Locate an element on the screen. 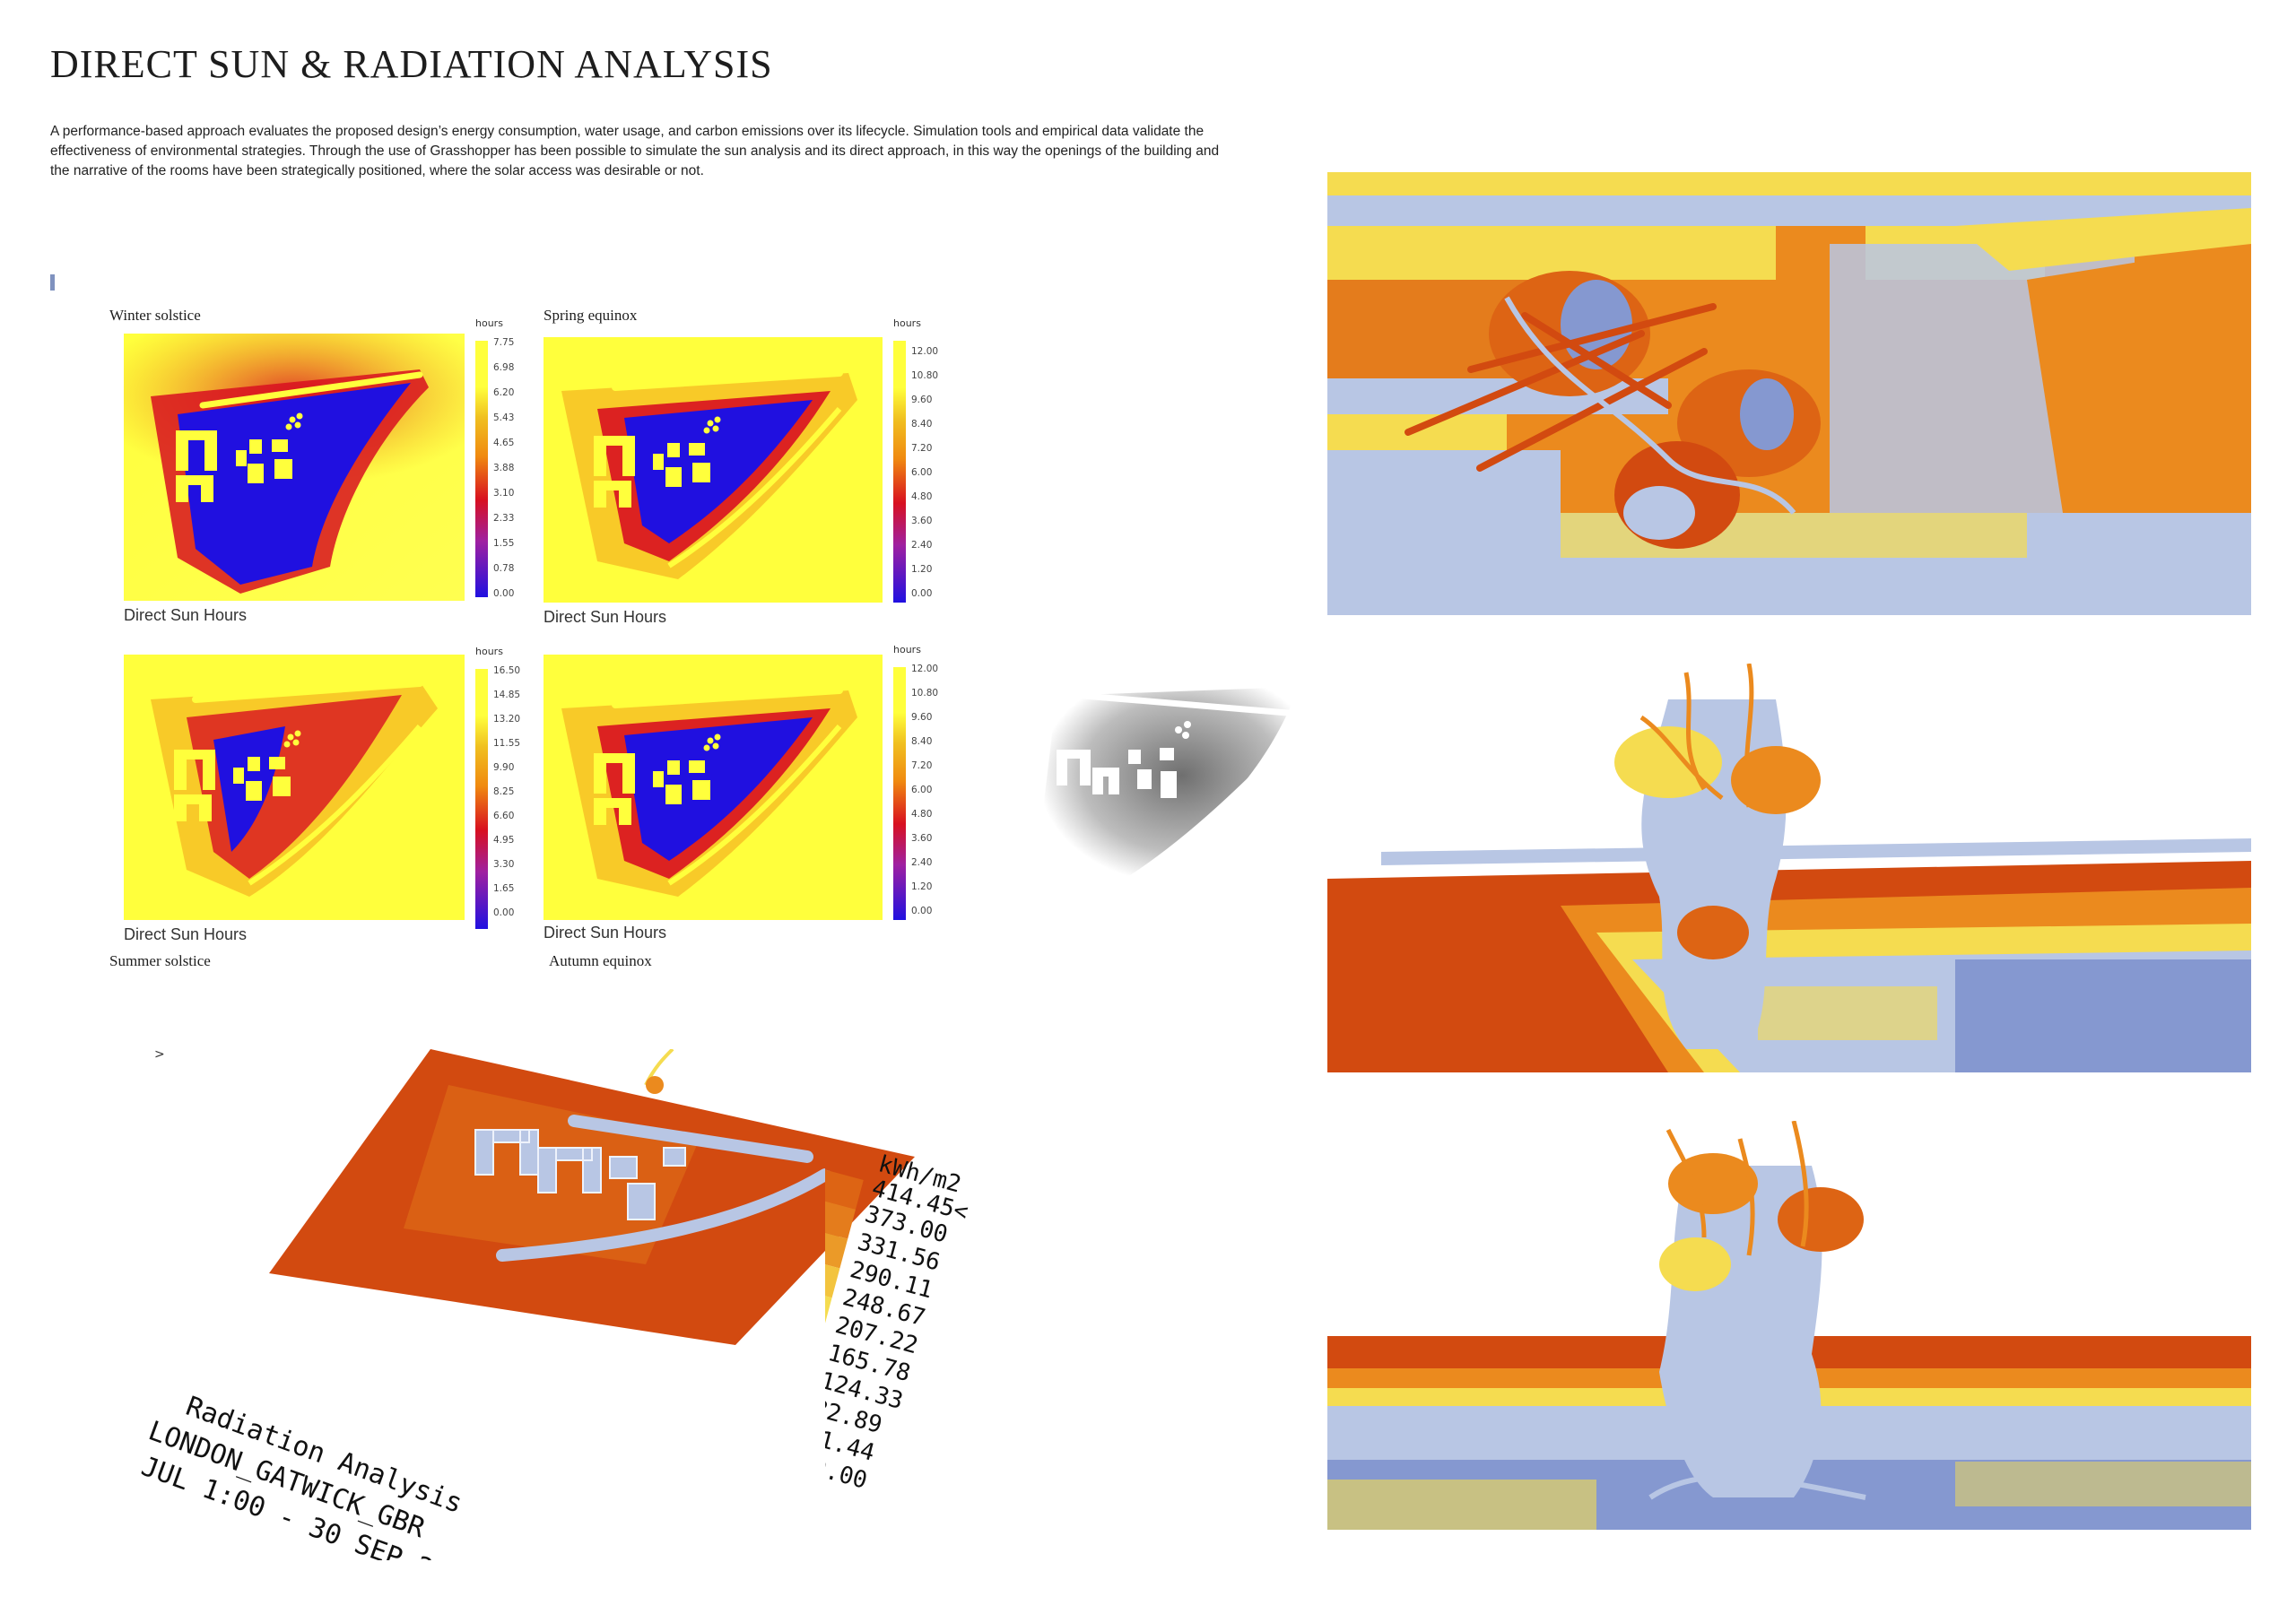 The width and height of the screenshot is (2296, 1623). legend-tick: 4.95 is located at coordinates (504, 840).